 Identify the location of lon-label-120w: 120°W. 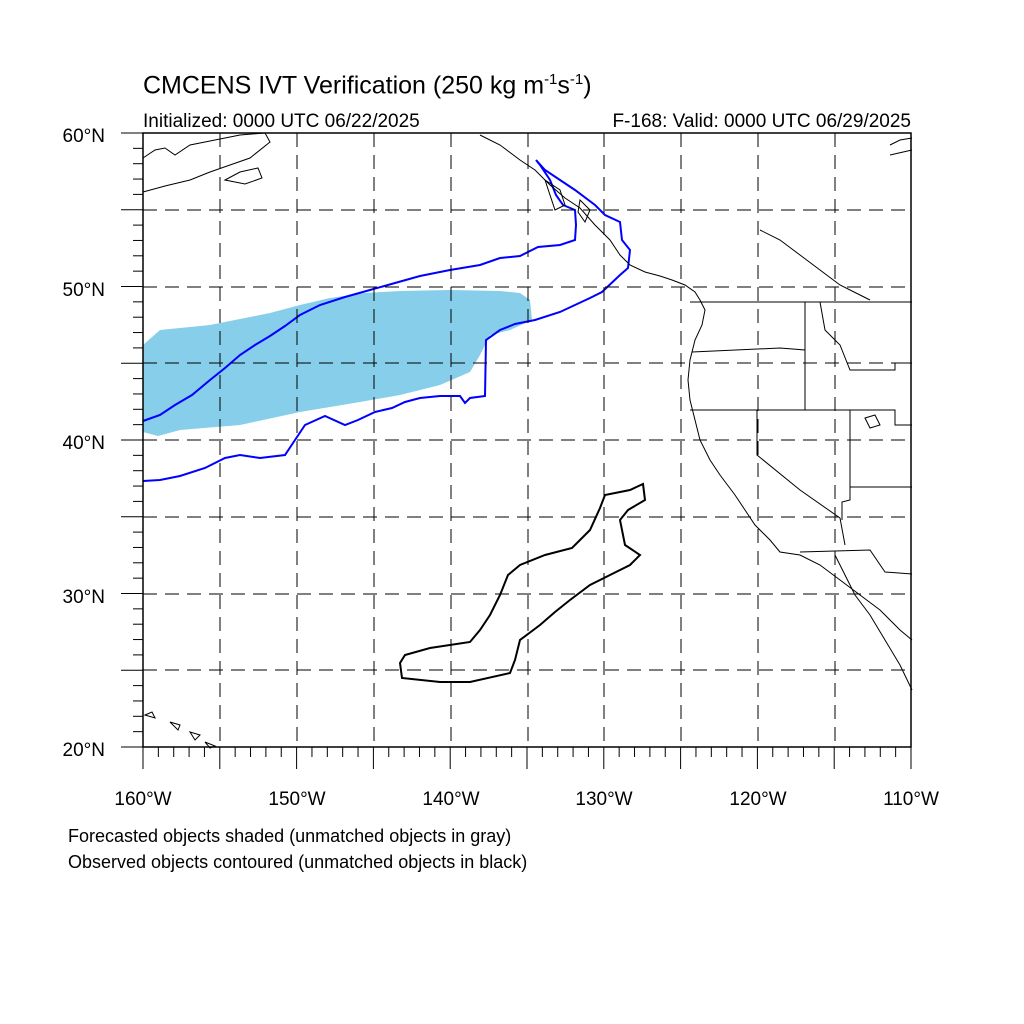
(757, 799).